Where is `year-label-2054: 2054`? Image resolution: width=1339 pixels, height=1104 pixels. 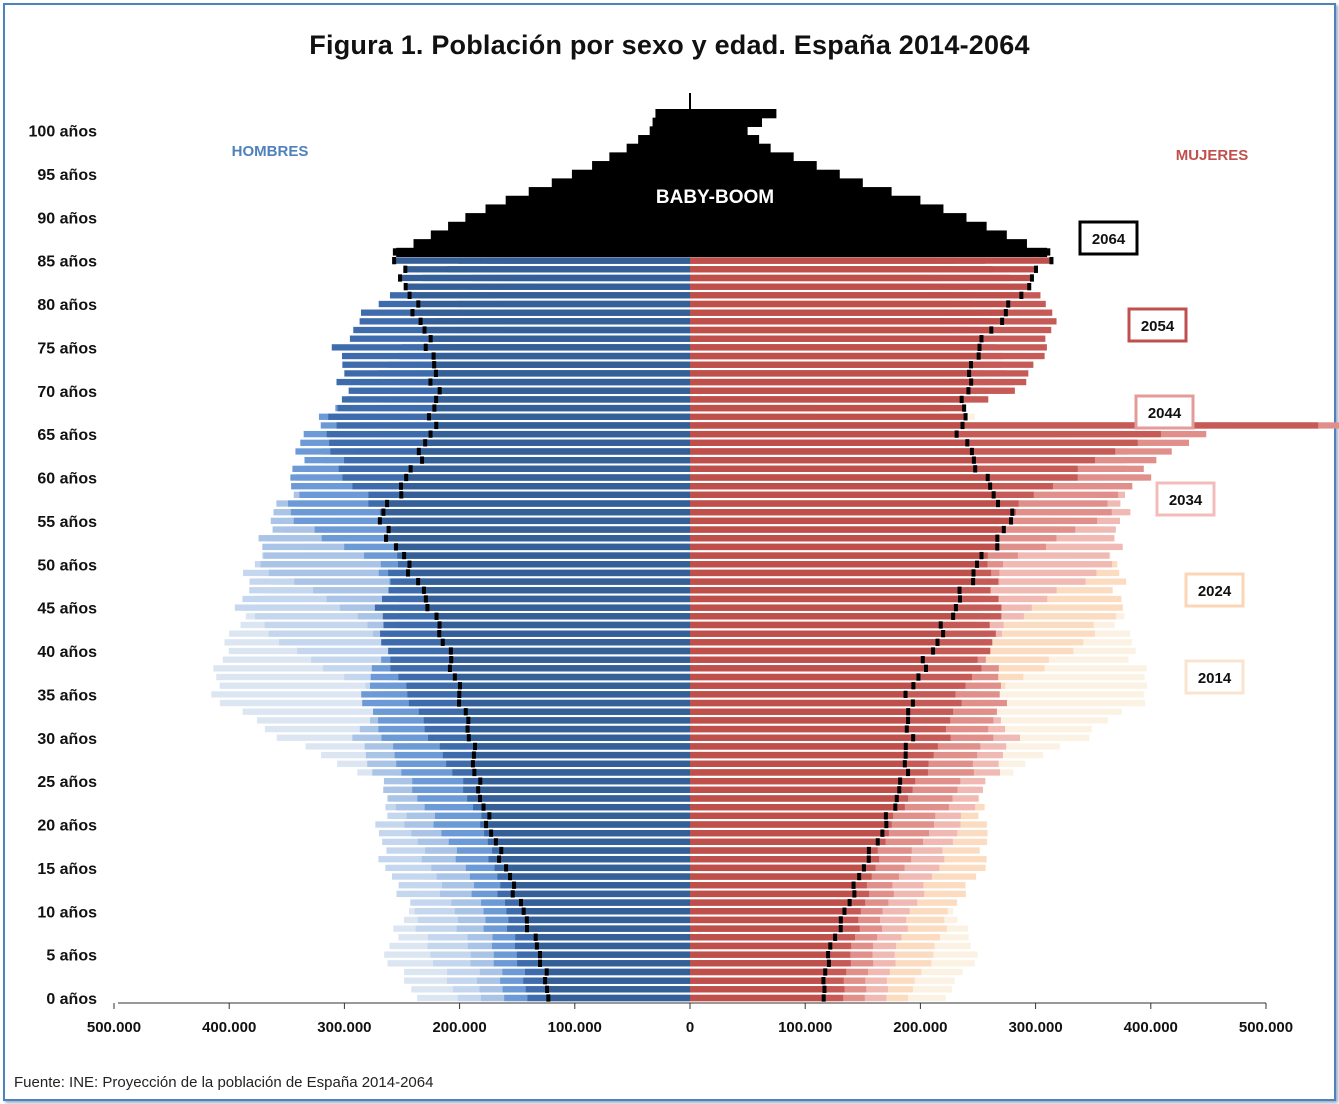
year-label-2054: 2054 is located at coordinates (1158, 326).